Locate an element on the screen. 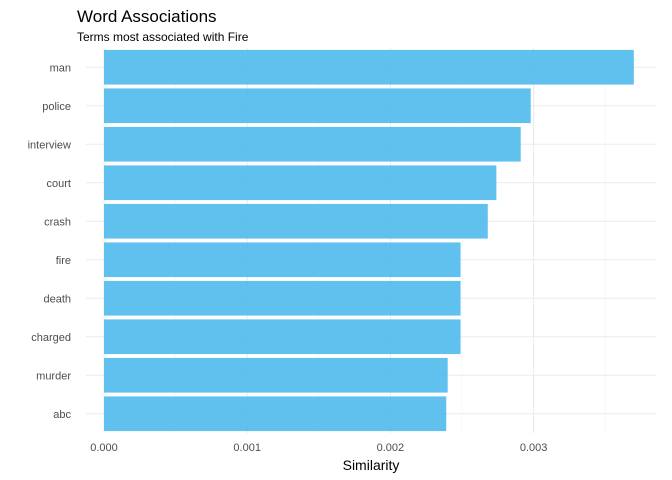 This screenshot has height=480, width=672. bar-crash is located at coordinates (296, 221).